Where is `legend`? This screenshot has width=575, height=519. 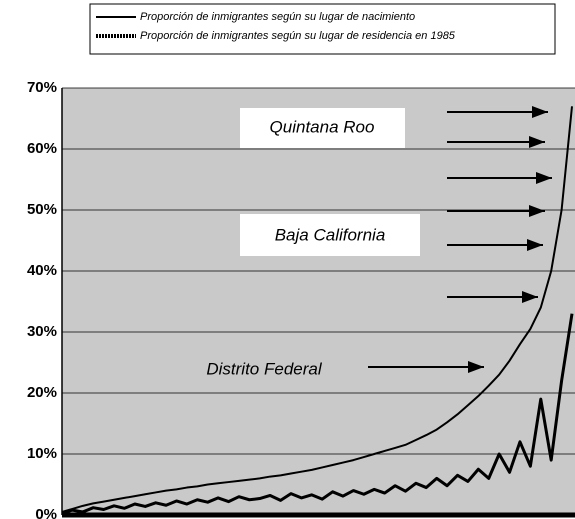 legend is located at coordinates (322, 29).